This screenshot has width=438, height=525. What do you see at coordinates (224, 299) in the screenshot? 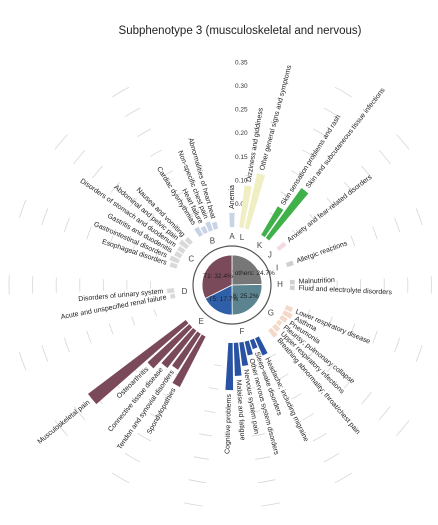
I see `pie-slice-label: T5: 17.7%` at bounding box center [224, 299].